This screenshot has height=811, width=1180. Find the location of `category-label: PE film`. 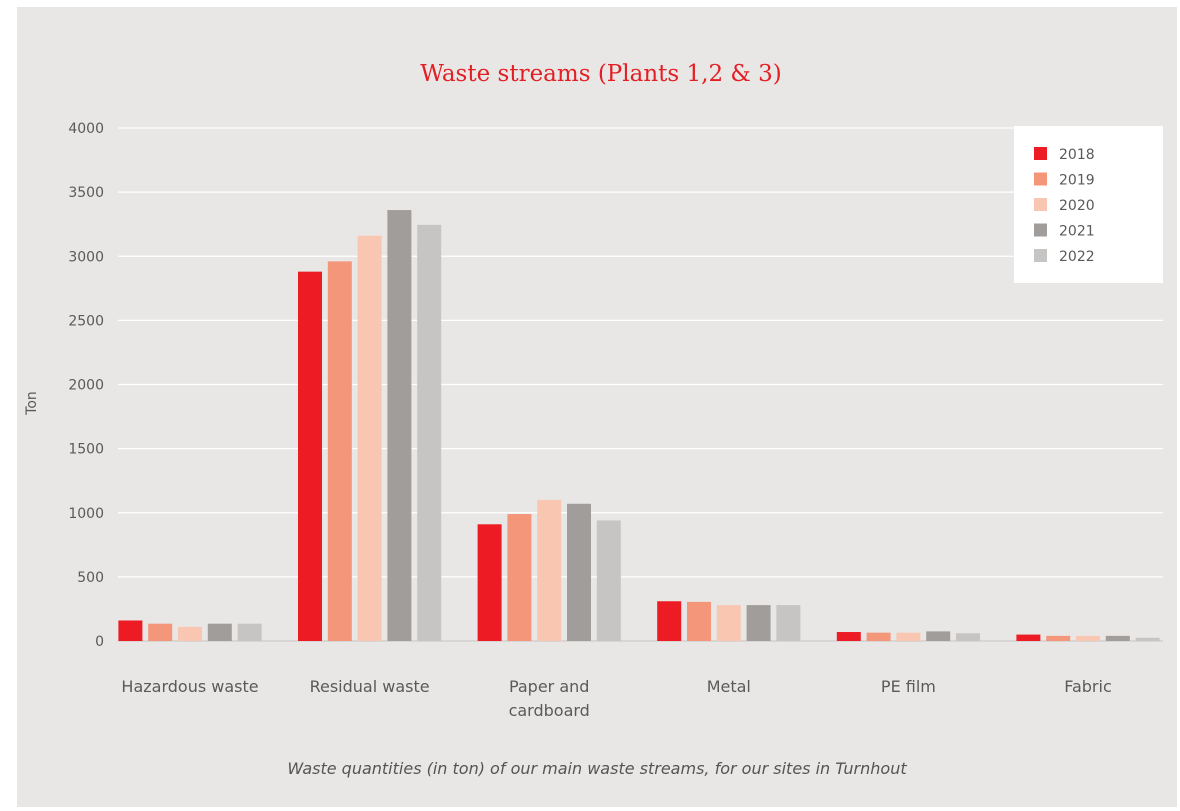

category-label: PE film is located at coordinates (908, 686).